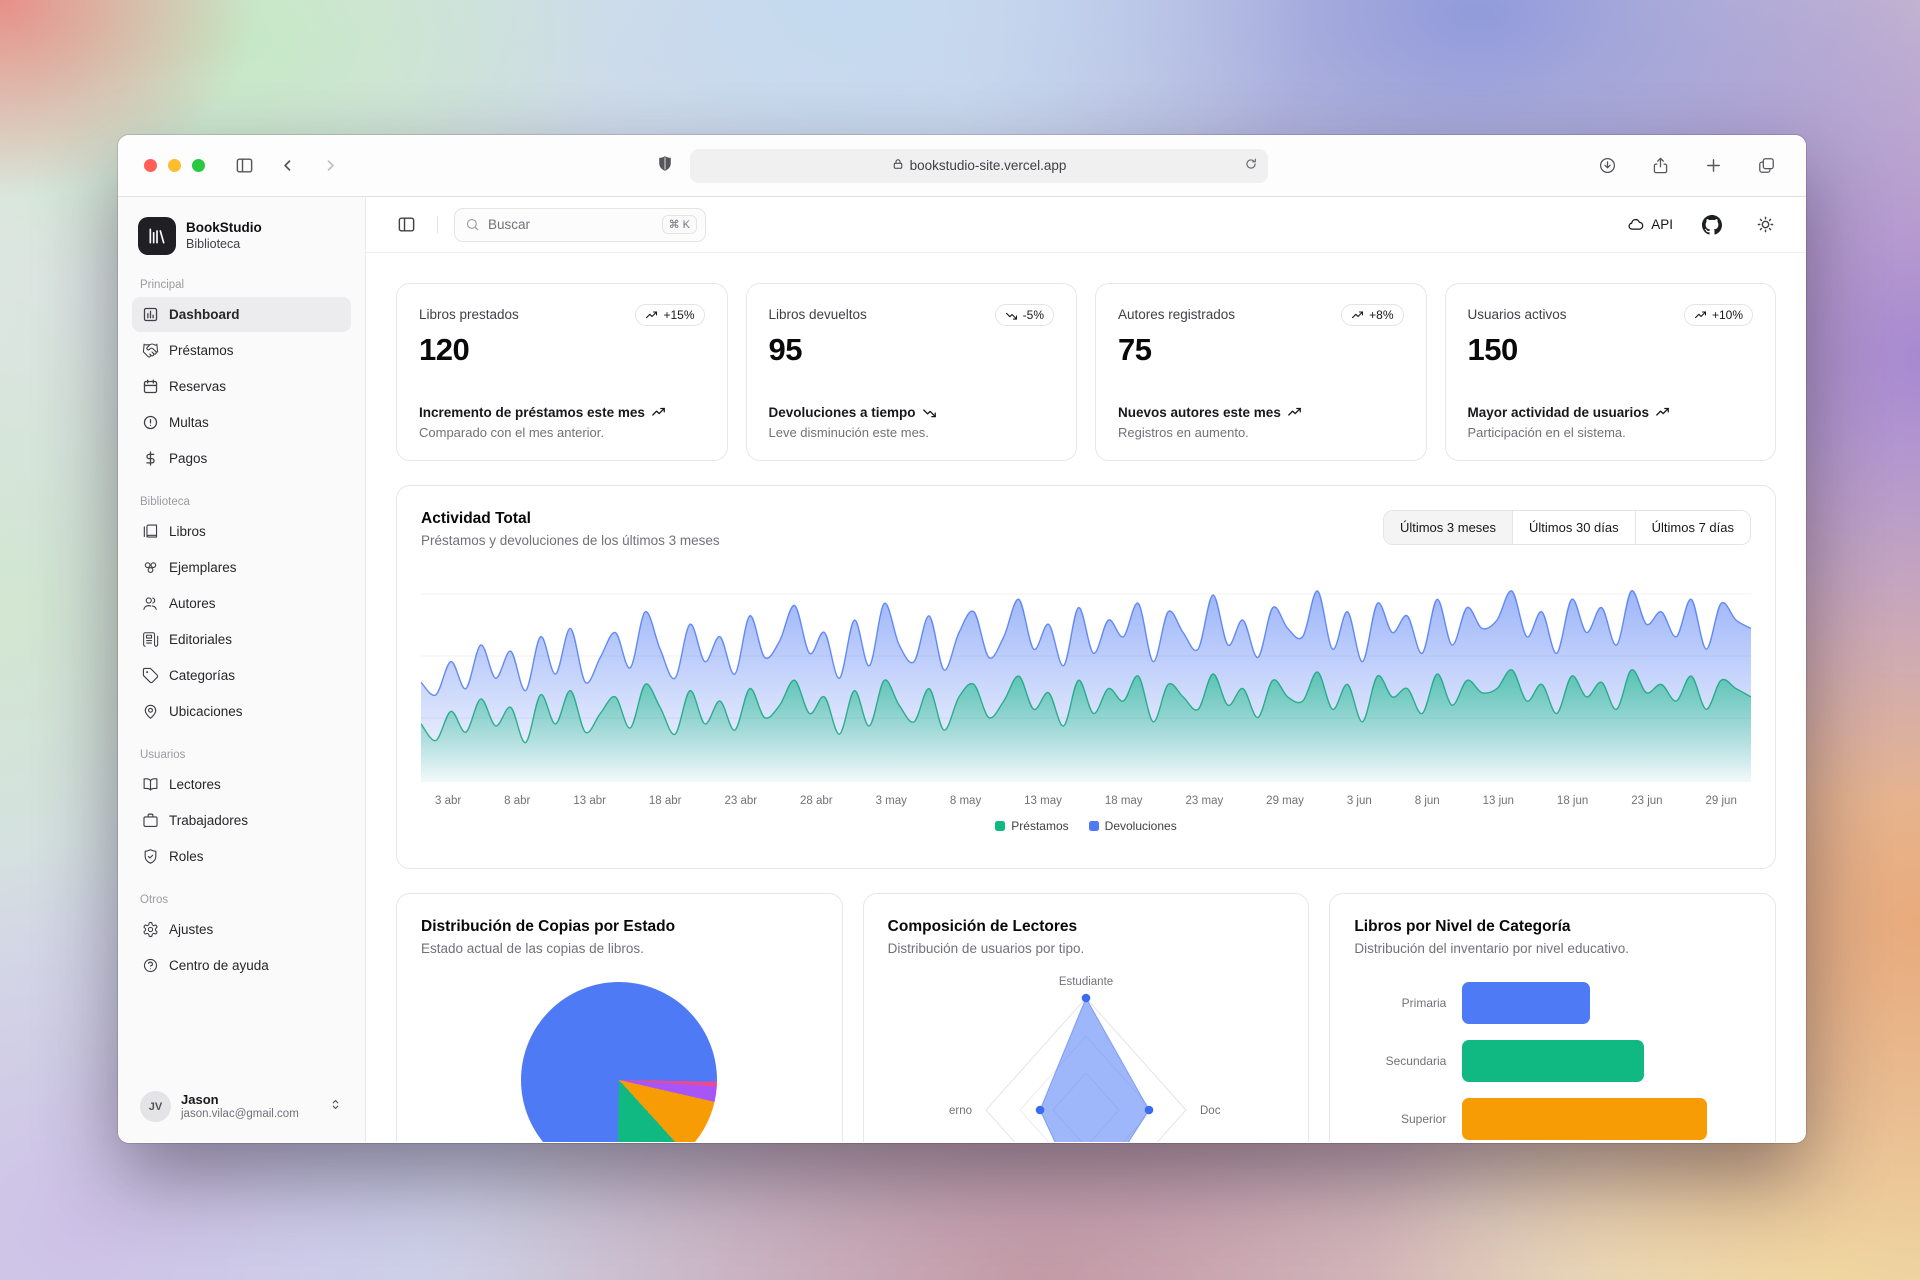 The width and height of the screenshot is (1920, 1280). I want to click on search-input: Buscar ⌘ K, so click(580, 224).